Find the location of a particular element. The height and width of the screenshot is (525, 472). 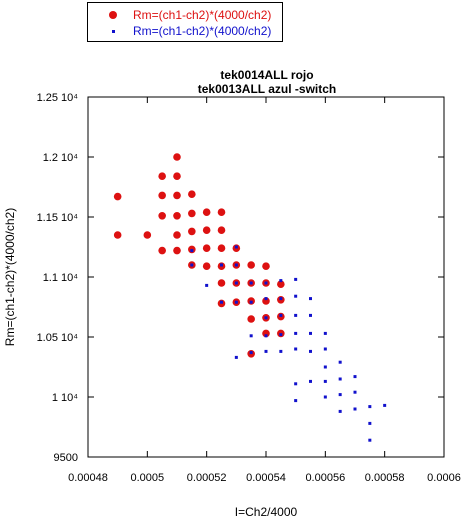

x-tick-label: 0.0006 is located at coordinates (444, 478).